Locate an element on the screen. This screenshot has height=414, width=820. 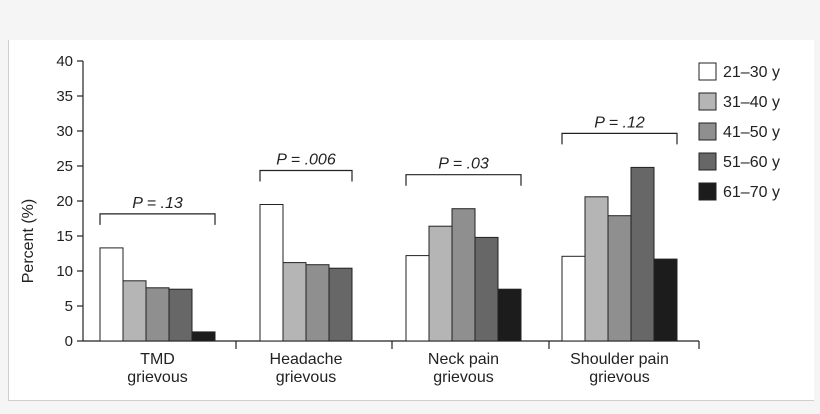
legend-label: 41–50 y is located at coordinates (751, 132).